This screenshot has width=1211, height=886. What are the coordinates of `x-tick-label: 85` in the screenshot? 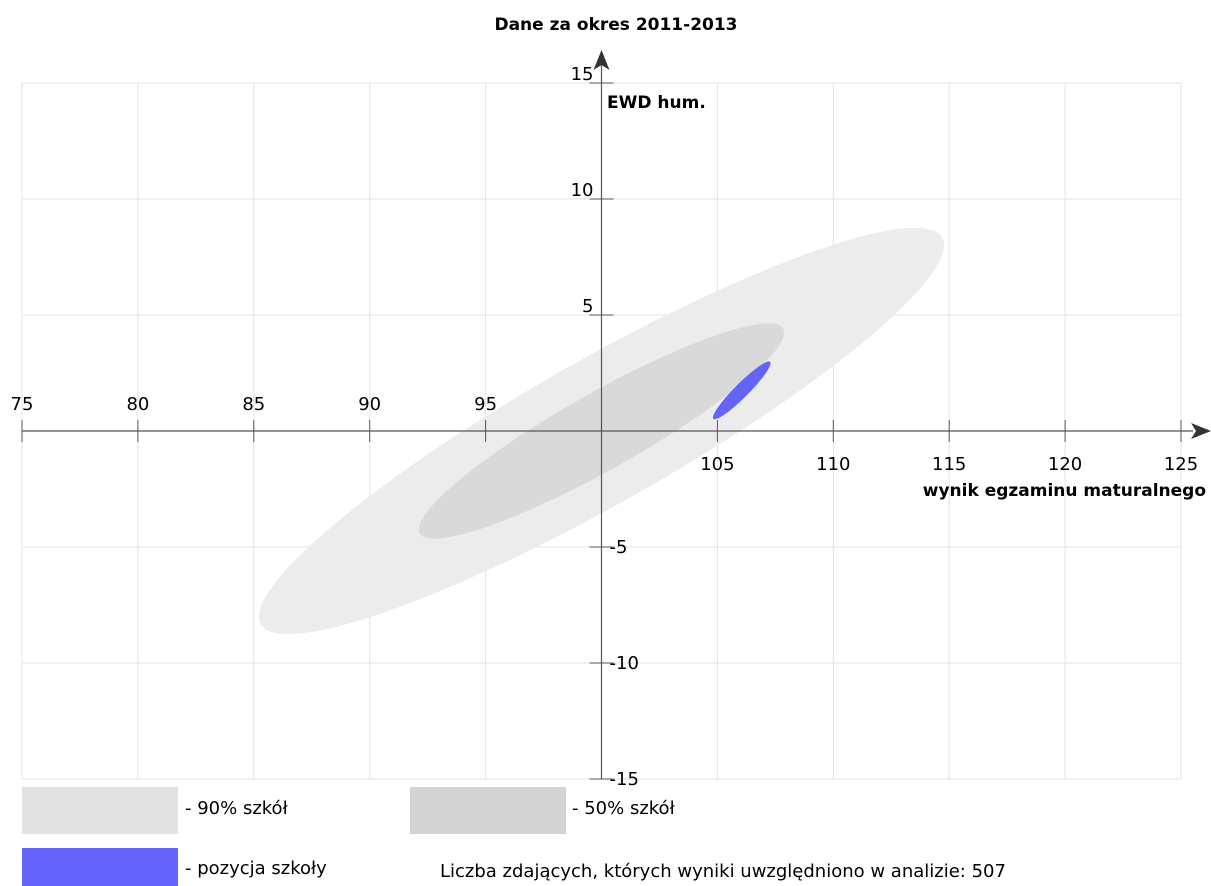 It's located at (253, 404).